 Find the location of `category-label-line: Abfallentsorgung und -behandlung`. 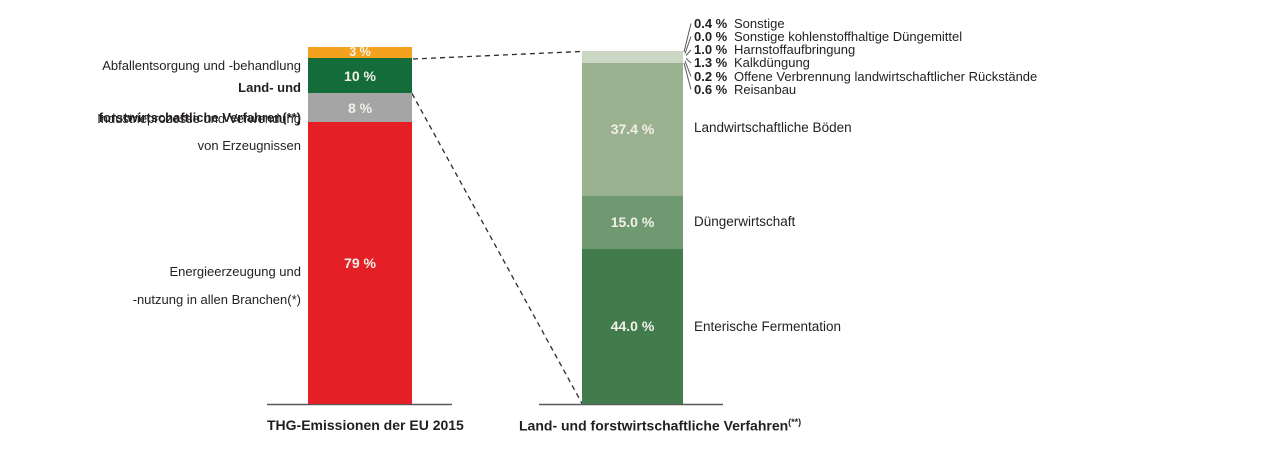

category-label-line: Abfallentsorgung und -behandlung is located at coordinates (201, 65).